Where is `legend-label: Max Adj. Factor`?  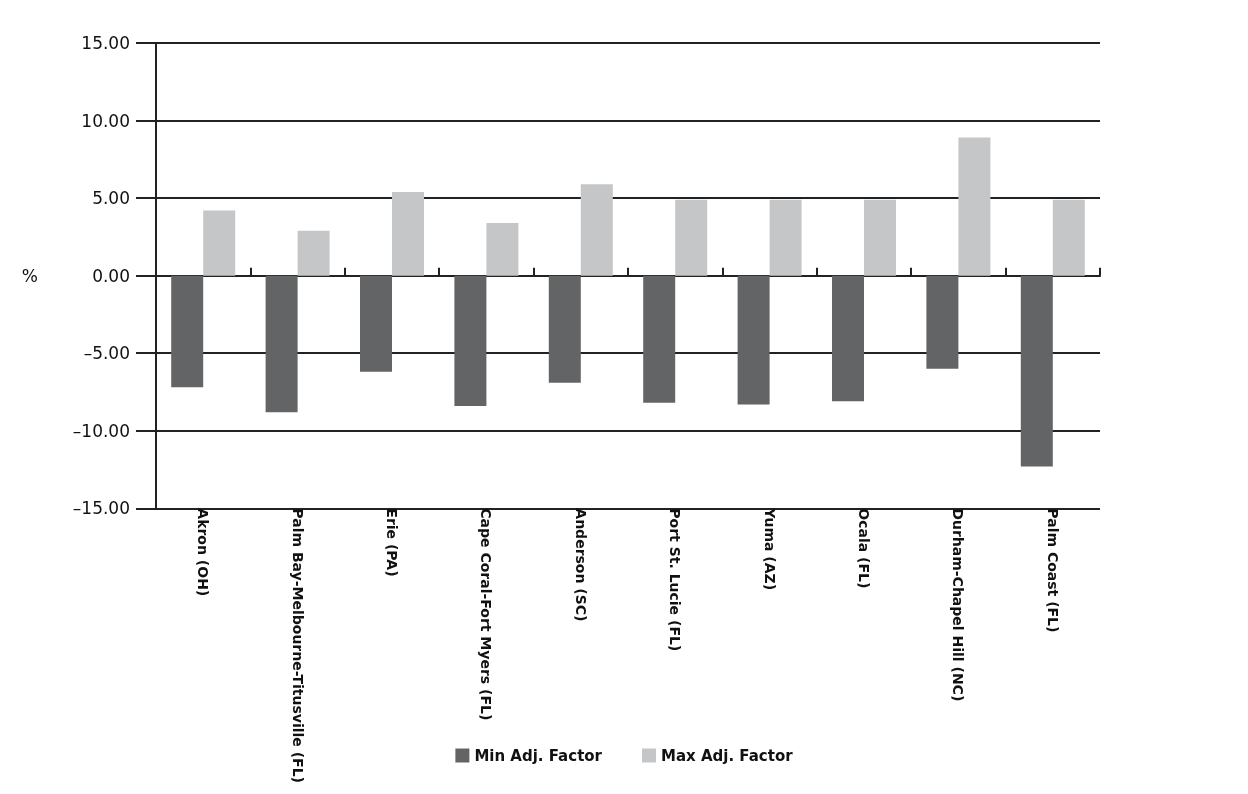 legend-label: Max Adj. Factor is located at coordinates (727, 755).